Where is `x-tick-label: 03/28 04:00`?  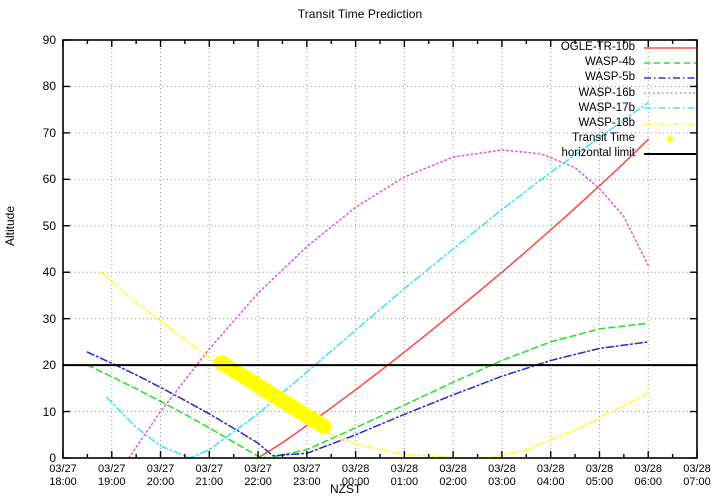 x-tick-label: 03/28 04:00 is located at coordinates (551, 476).